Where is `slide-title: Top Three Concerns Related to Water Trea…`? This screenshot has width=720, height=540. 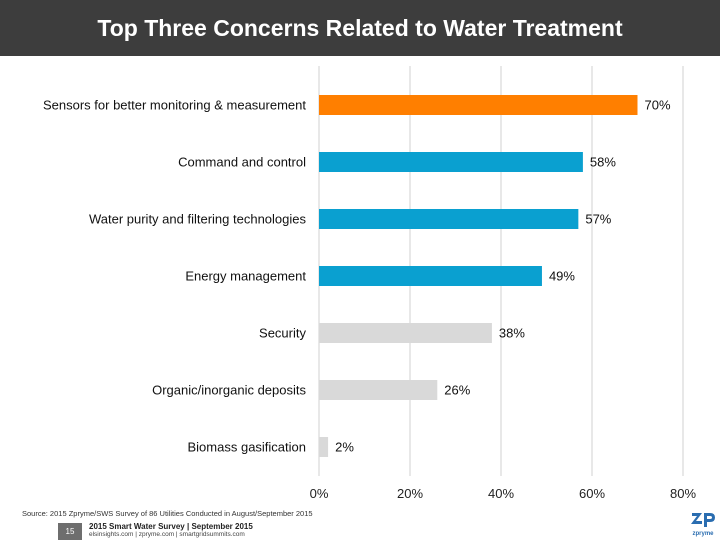 slide-title: Top Three Concerns Related to Water Trea… is located at coordinates (360, 27).